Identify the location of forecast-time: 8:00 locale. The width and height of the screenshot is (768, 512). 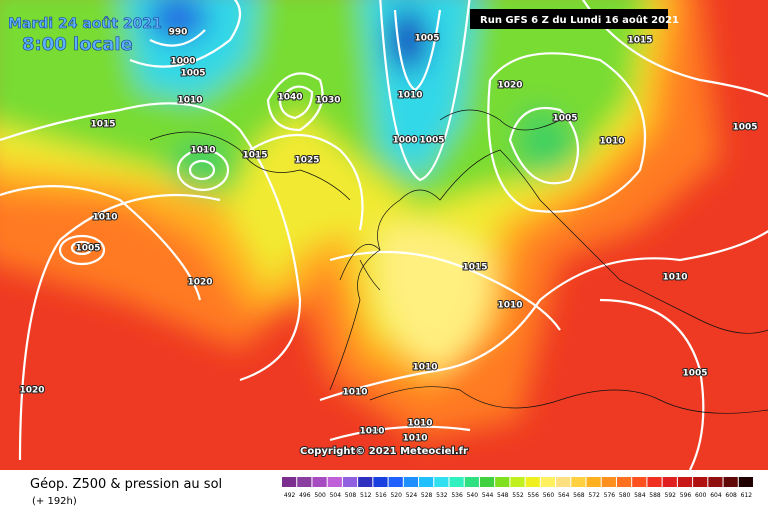
(77, 44).